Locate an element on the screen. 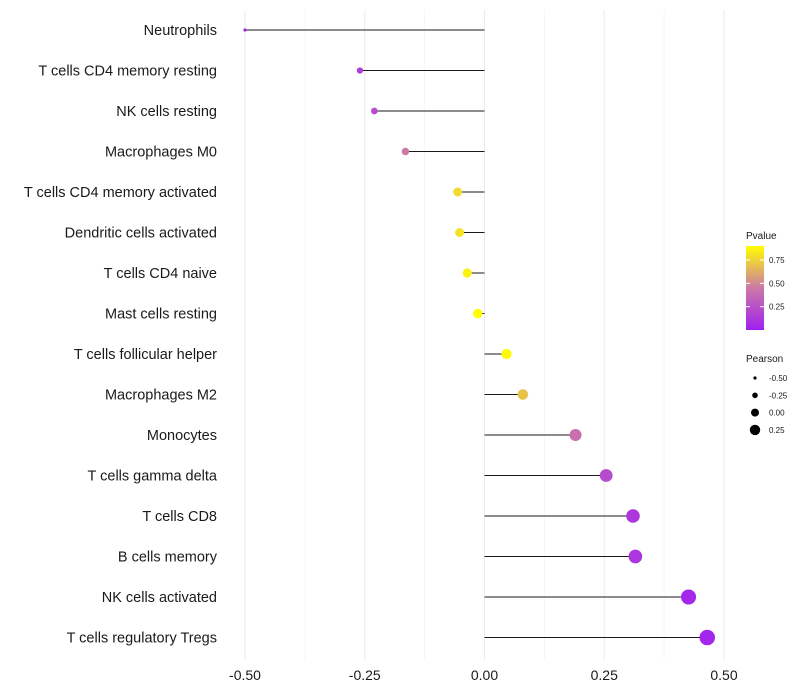 The image size is (800, 700). color-legend-bar is located at coordinates (755, 288).